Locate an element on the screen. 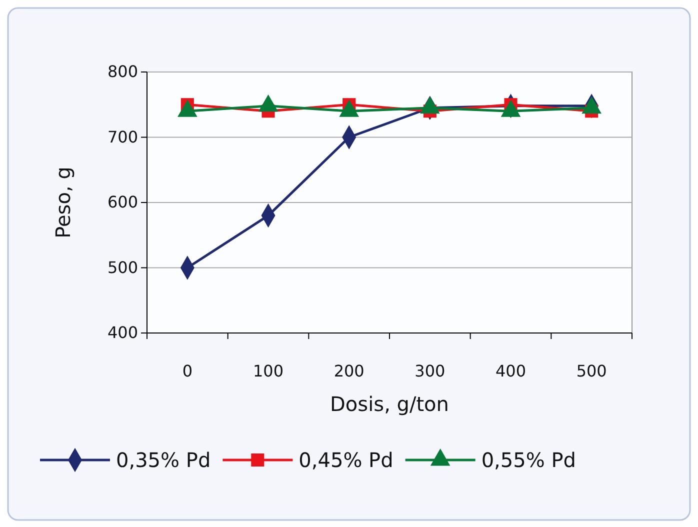  y-axis-title: Peso, g is located at coordinates (63, 202).